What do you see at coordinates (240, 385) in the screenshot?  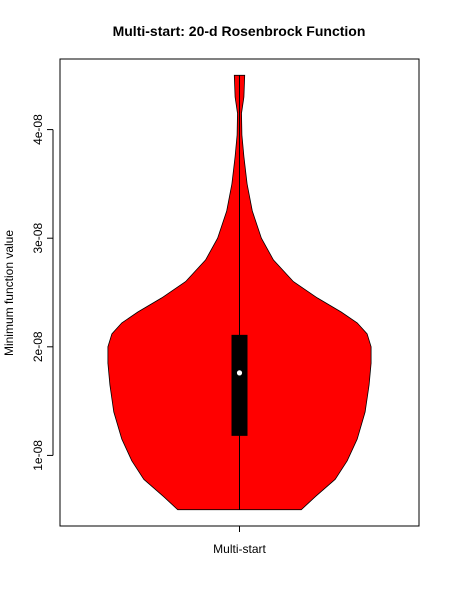 I see `iqr-box` at bounding box center [240, 385].